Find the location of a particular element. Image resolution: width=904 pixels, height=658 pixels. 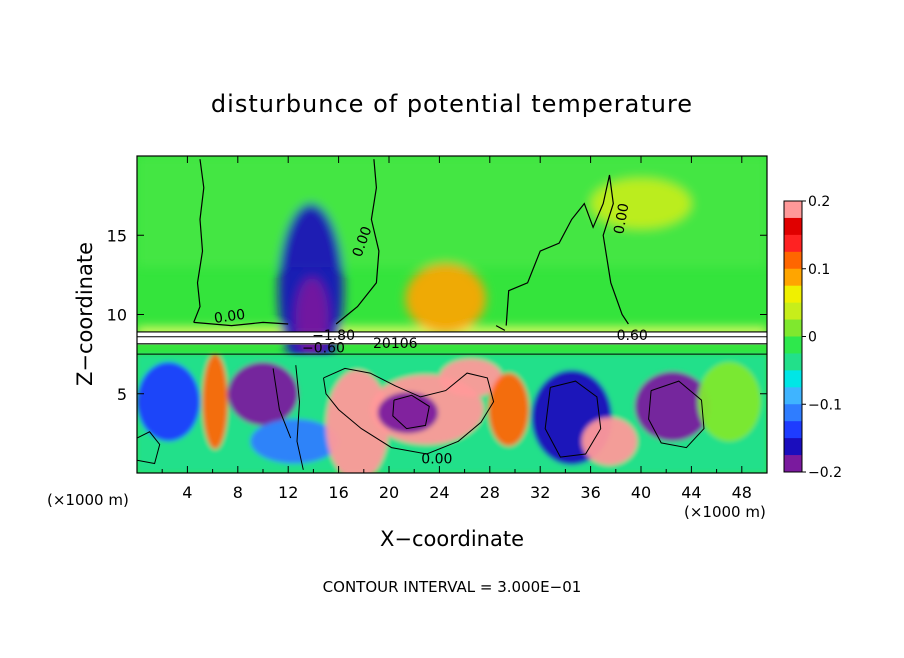

contour-loop-cool-core is located at coordinates (411, 412).